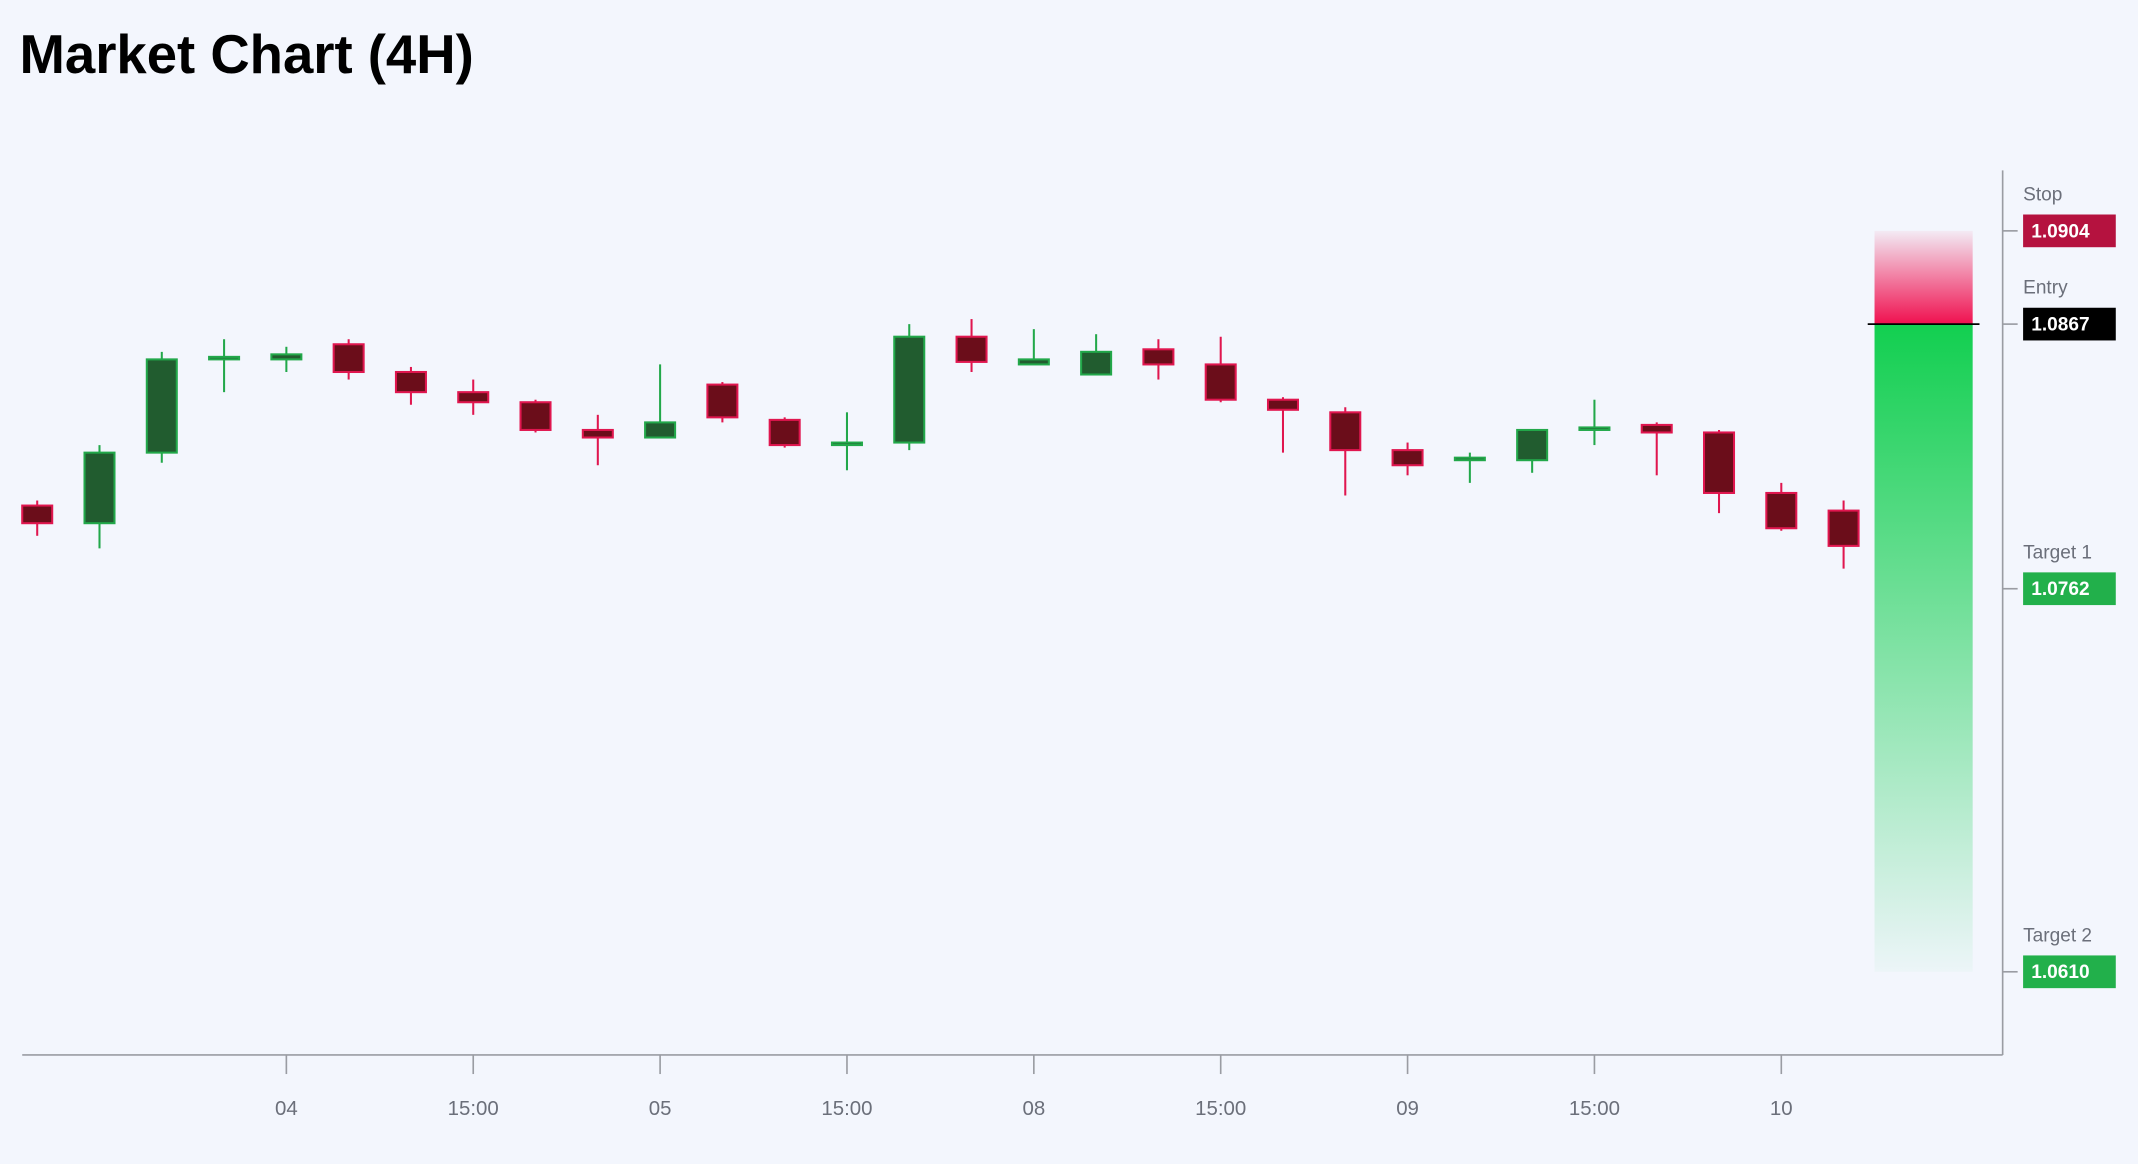 Image resolution: width=2138 pixels, height=1164 pixels. Describe the element at coordinates (2057, 552) in the screenshot. I see `level-name: Target 1` at that location.